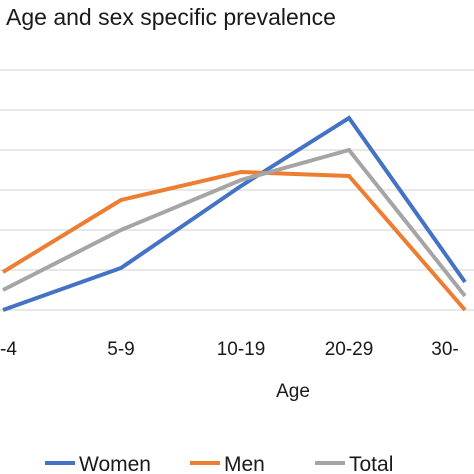 The width and height of the screenshot is (474, 474). What do you see at coordinates (349, 349) in the screenshot?
I see `x-tick-label: 20-29` at bounding box center [349, 349].